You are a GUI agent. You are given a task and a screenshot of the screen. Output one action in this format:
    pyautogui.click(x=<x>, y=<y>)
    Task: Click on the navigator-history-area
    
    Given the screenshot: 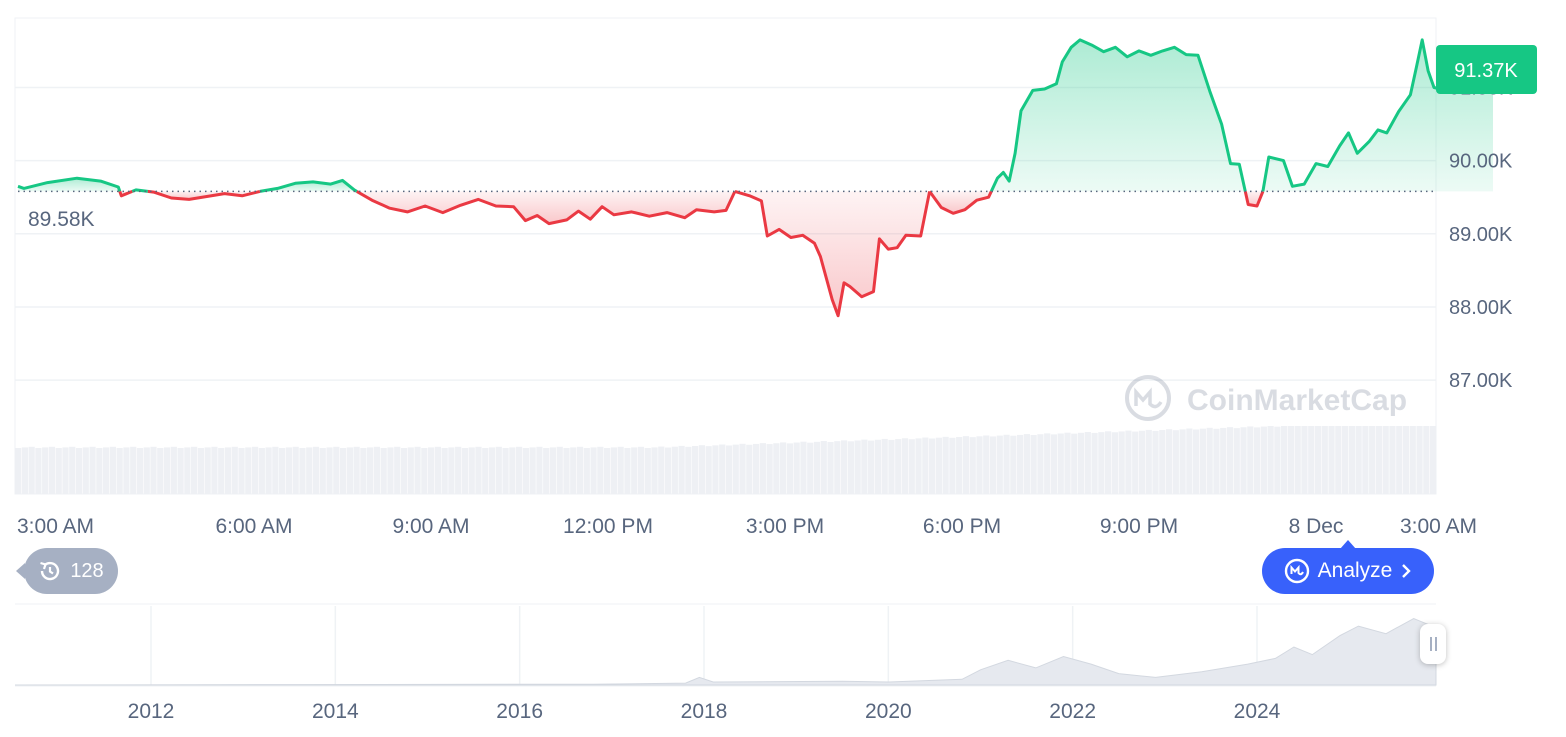 What is the action you would take?
    pyautogui.click(x=725, y=651)
    